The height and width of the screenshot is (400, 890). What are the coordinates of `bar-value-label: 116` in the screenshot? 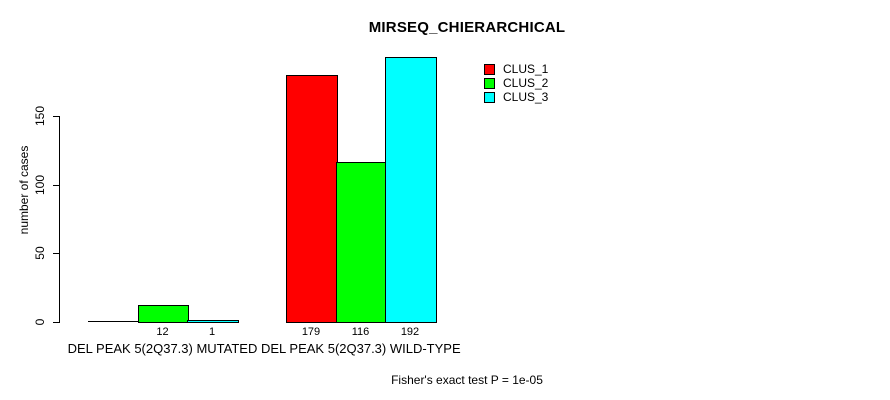 It's located at (360, 332).